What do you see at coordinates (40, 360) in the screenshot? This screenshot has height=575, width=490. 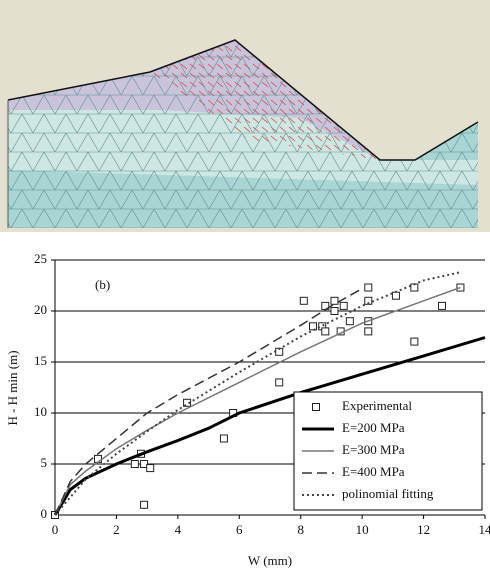 I see `y-tick-label: 15` at bounding box center [40, 360].